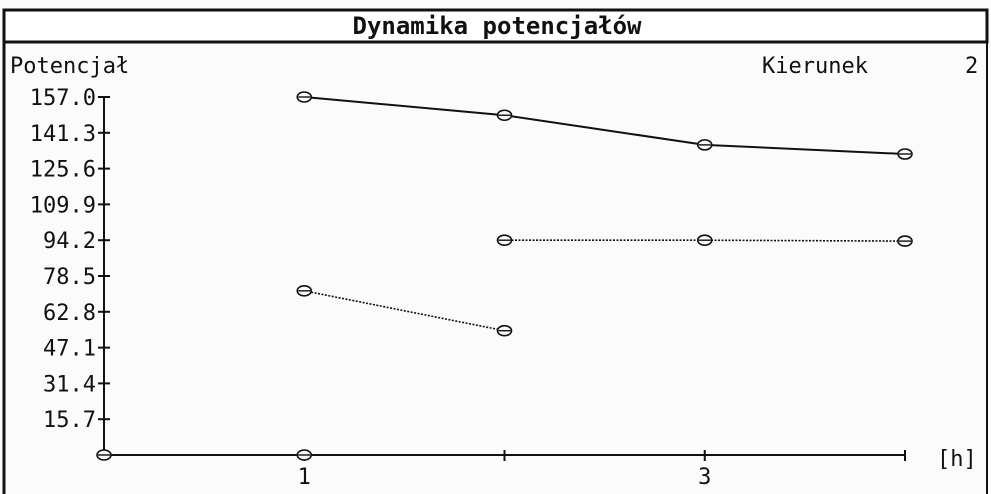  I want to click on x-axis-unit: [h], so click(957, 459).